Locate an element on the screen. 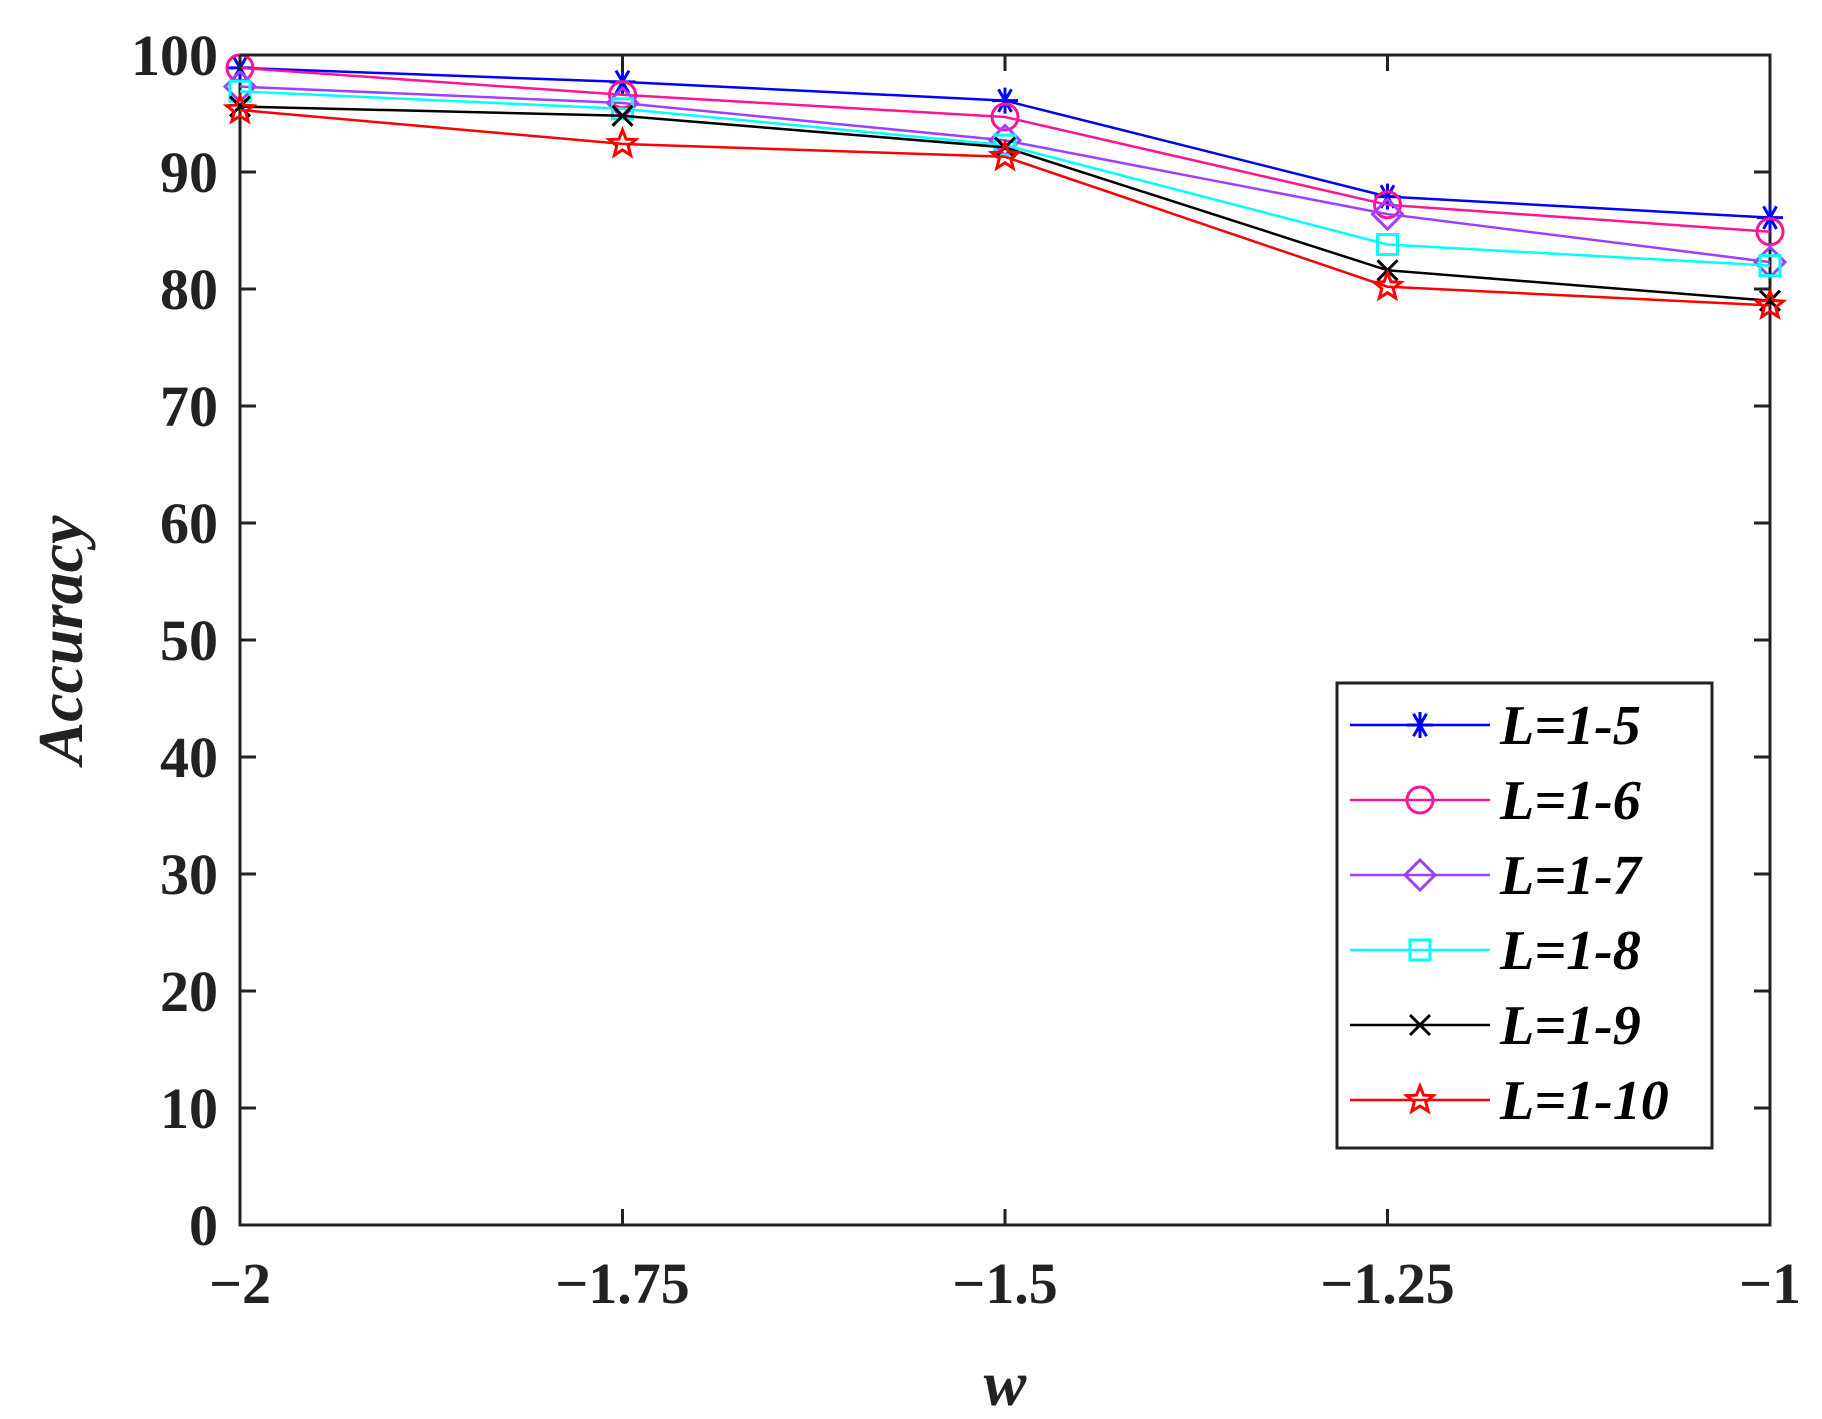  legend-label: L=1-10 is located at coordinates (1584, 1101).